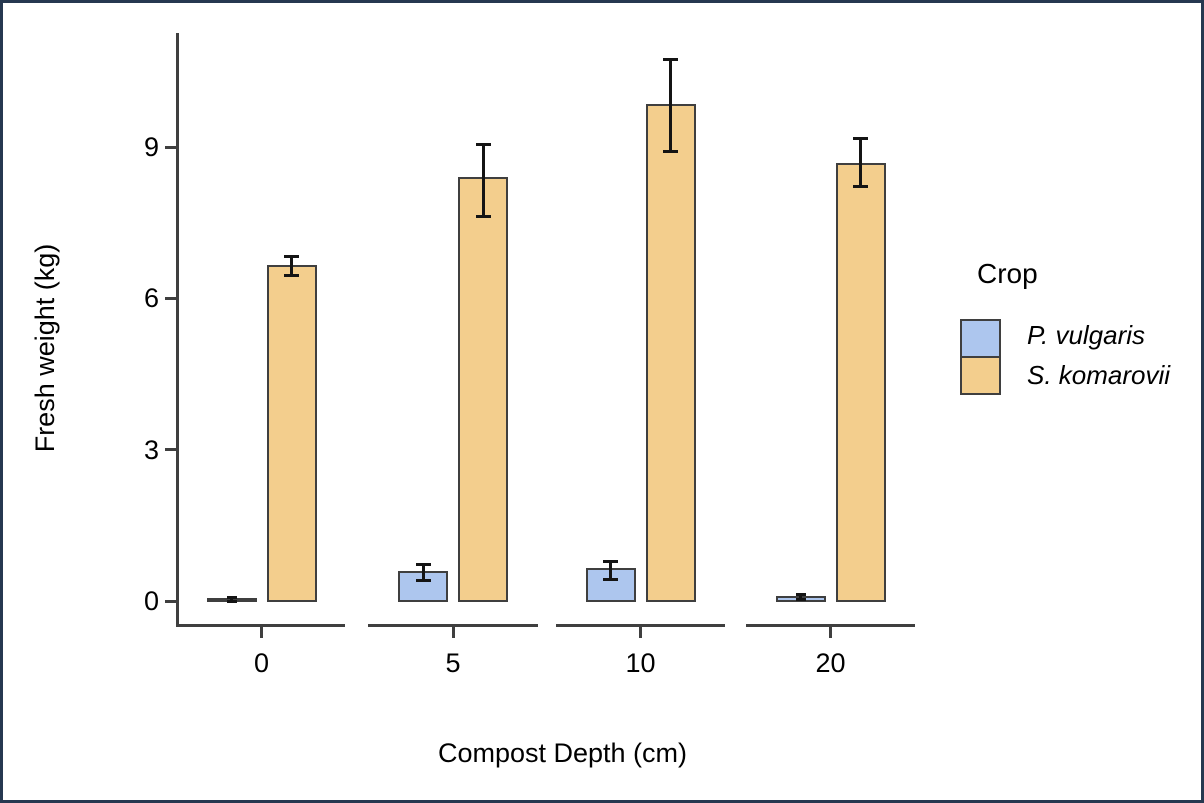 The image size is (1204, 803). I want to click on legend-label-p-vulgaris: P. vulgaris, so click(1086, 335).